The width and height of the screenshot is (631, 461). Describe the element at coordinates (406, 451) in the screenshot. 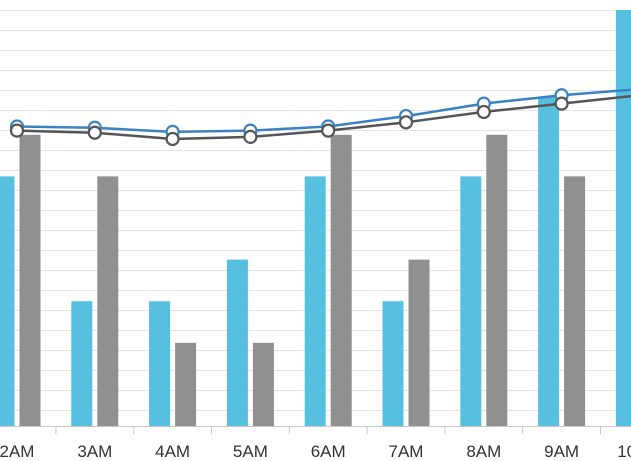

I see `x-tick-label-7AM: 7AM` at that location.